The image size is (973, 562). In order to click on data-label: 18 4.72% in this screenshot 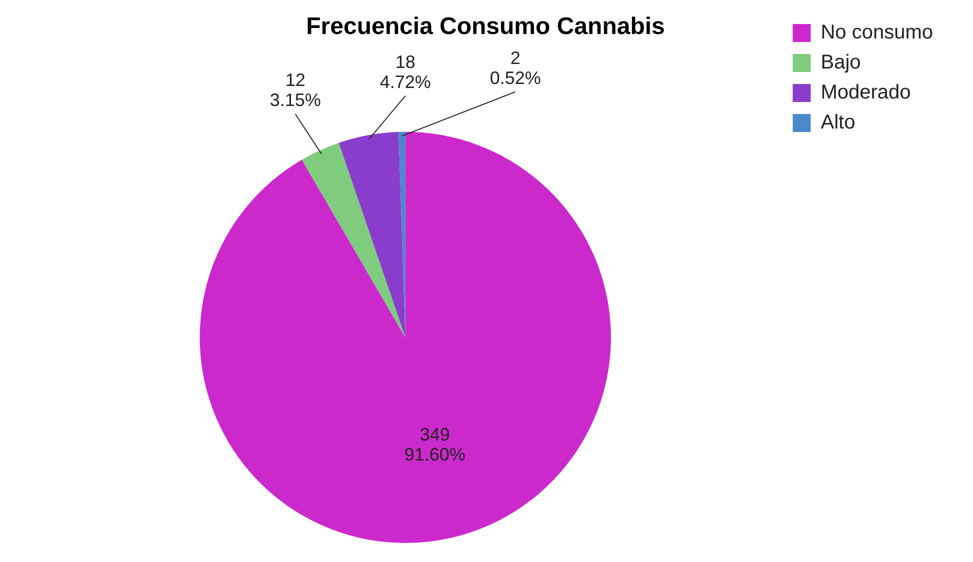, I will do `click(405, 72)`.